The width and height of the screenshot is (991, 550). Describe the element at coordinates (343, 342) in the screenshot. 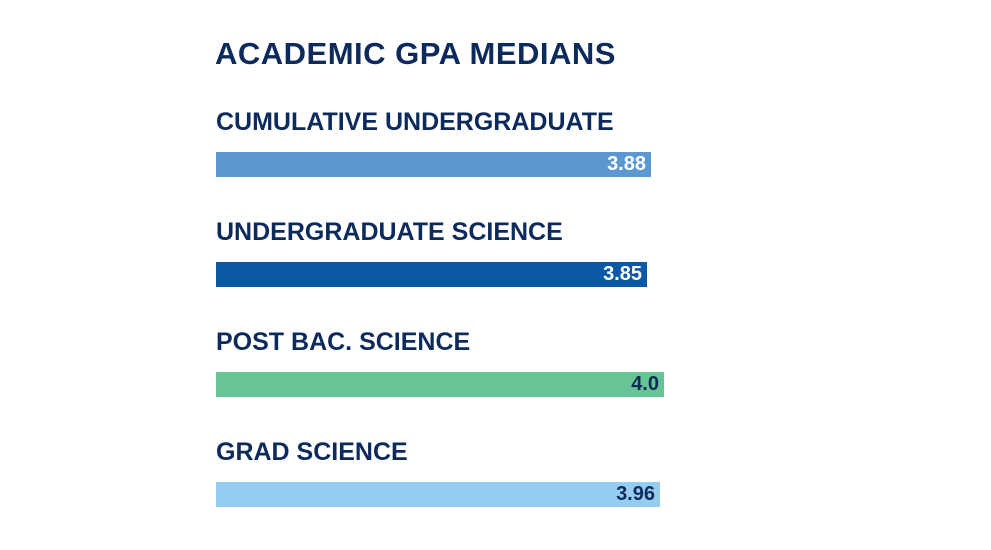

I see `category-label: POST BAC. SCIENCE` at that location.